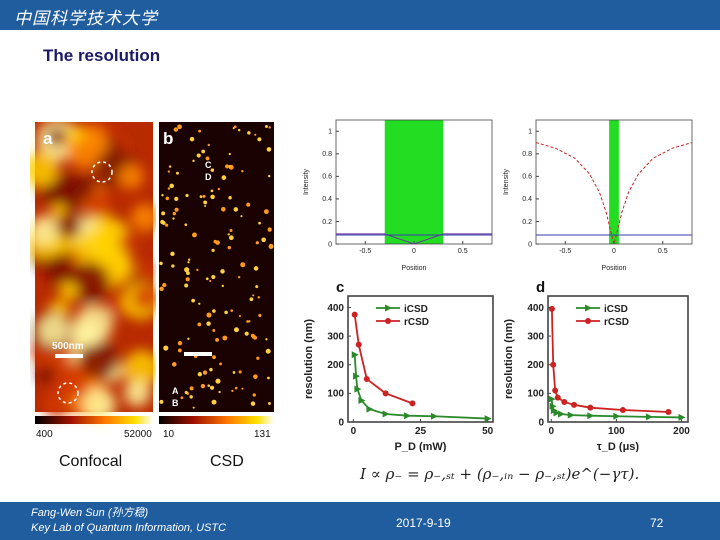 The height and width of the screenshot is (540, 720). I want to click on legend-marker, so click(388, 308).